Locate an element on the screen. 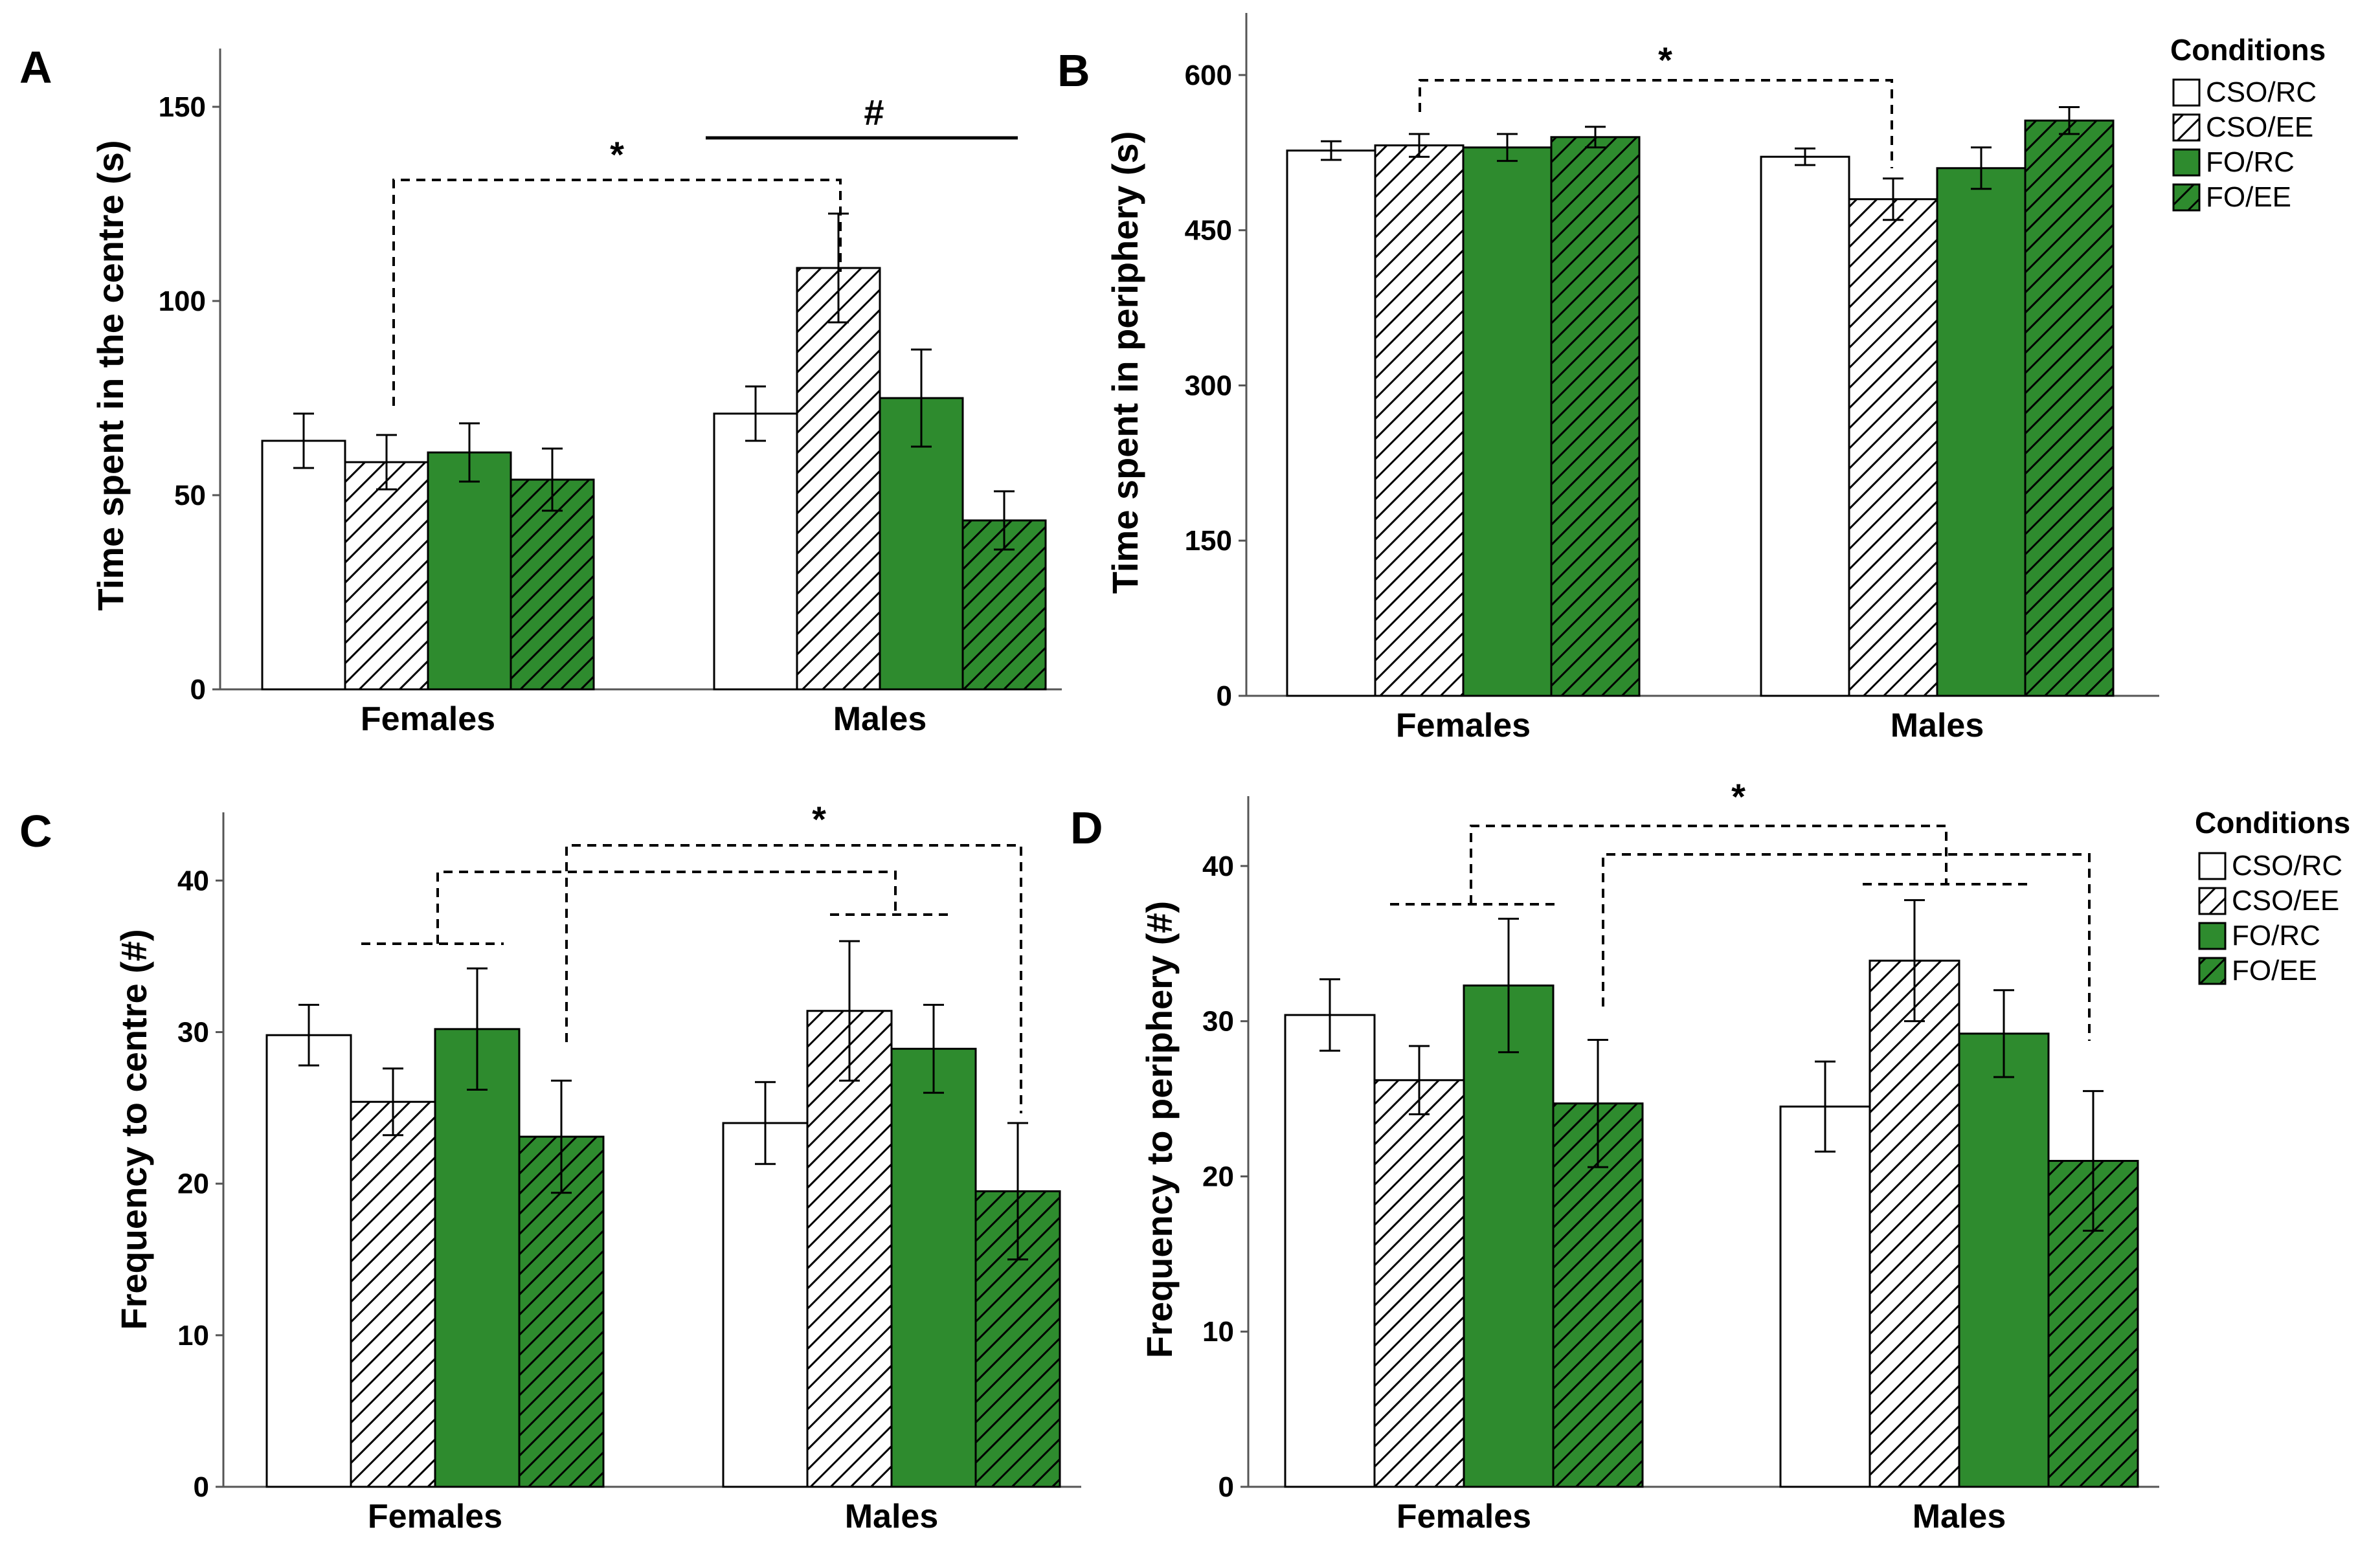 The width and height of the screenshot is (2380, 1547). y-tick-label: 50 is located at coordinates (190, 495).